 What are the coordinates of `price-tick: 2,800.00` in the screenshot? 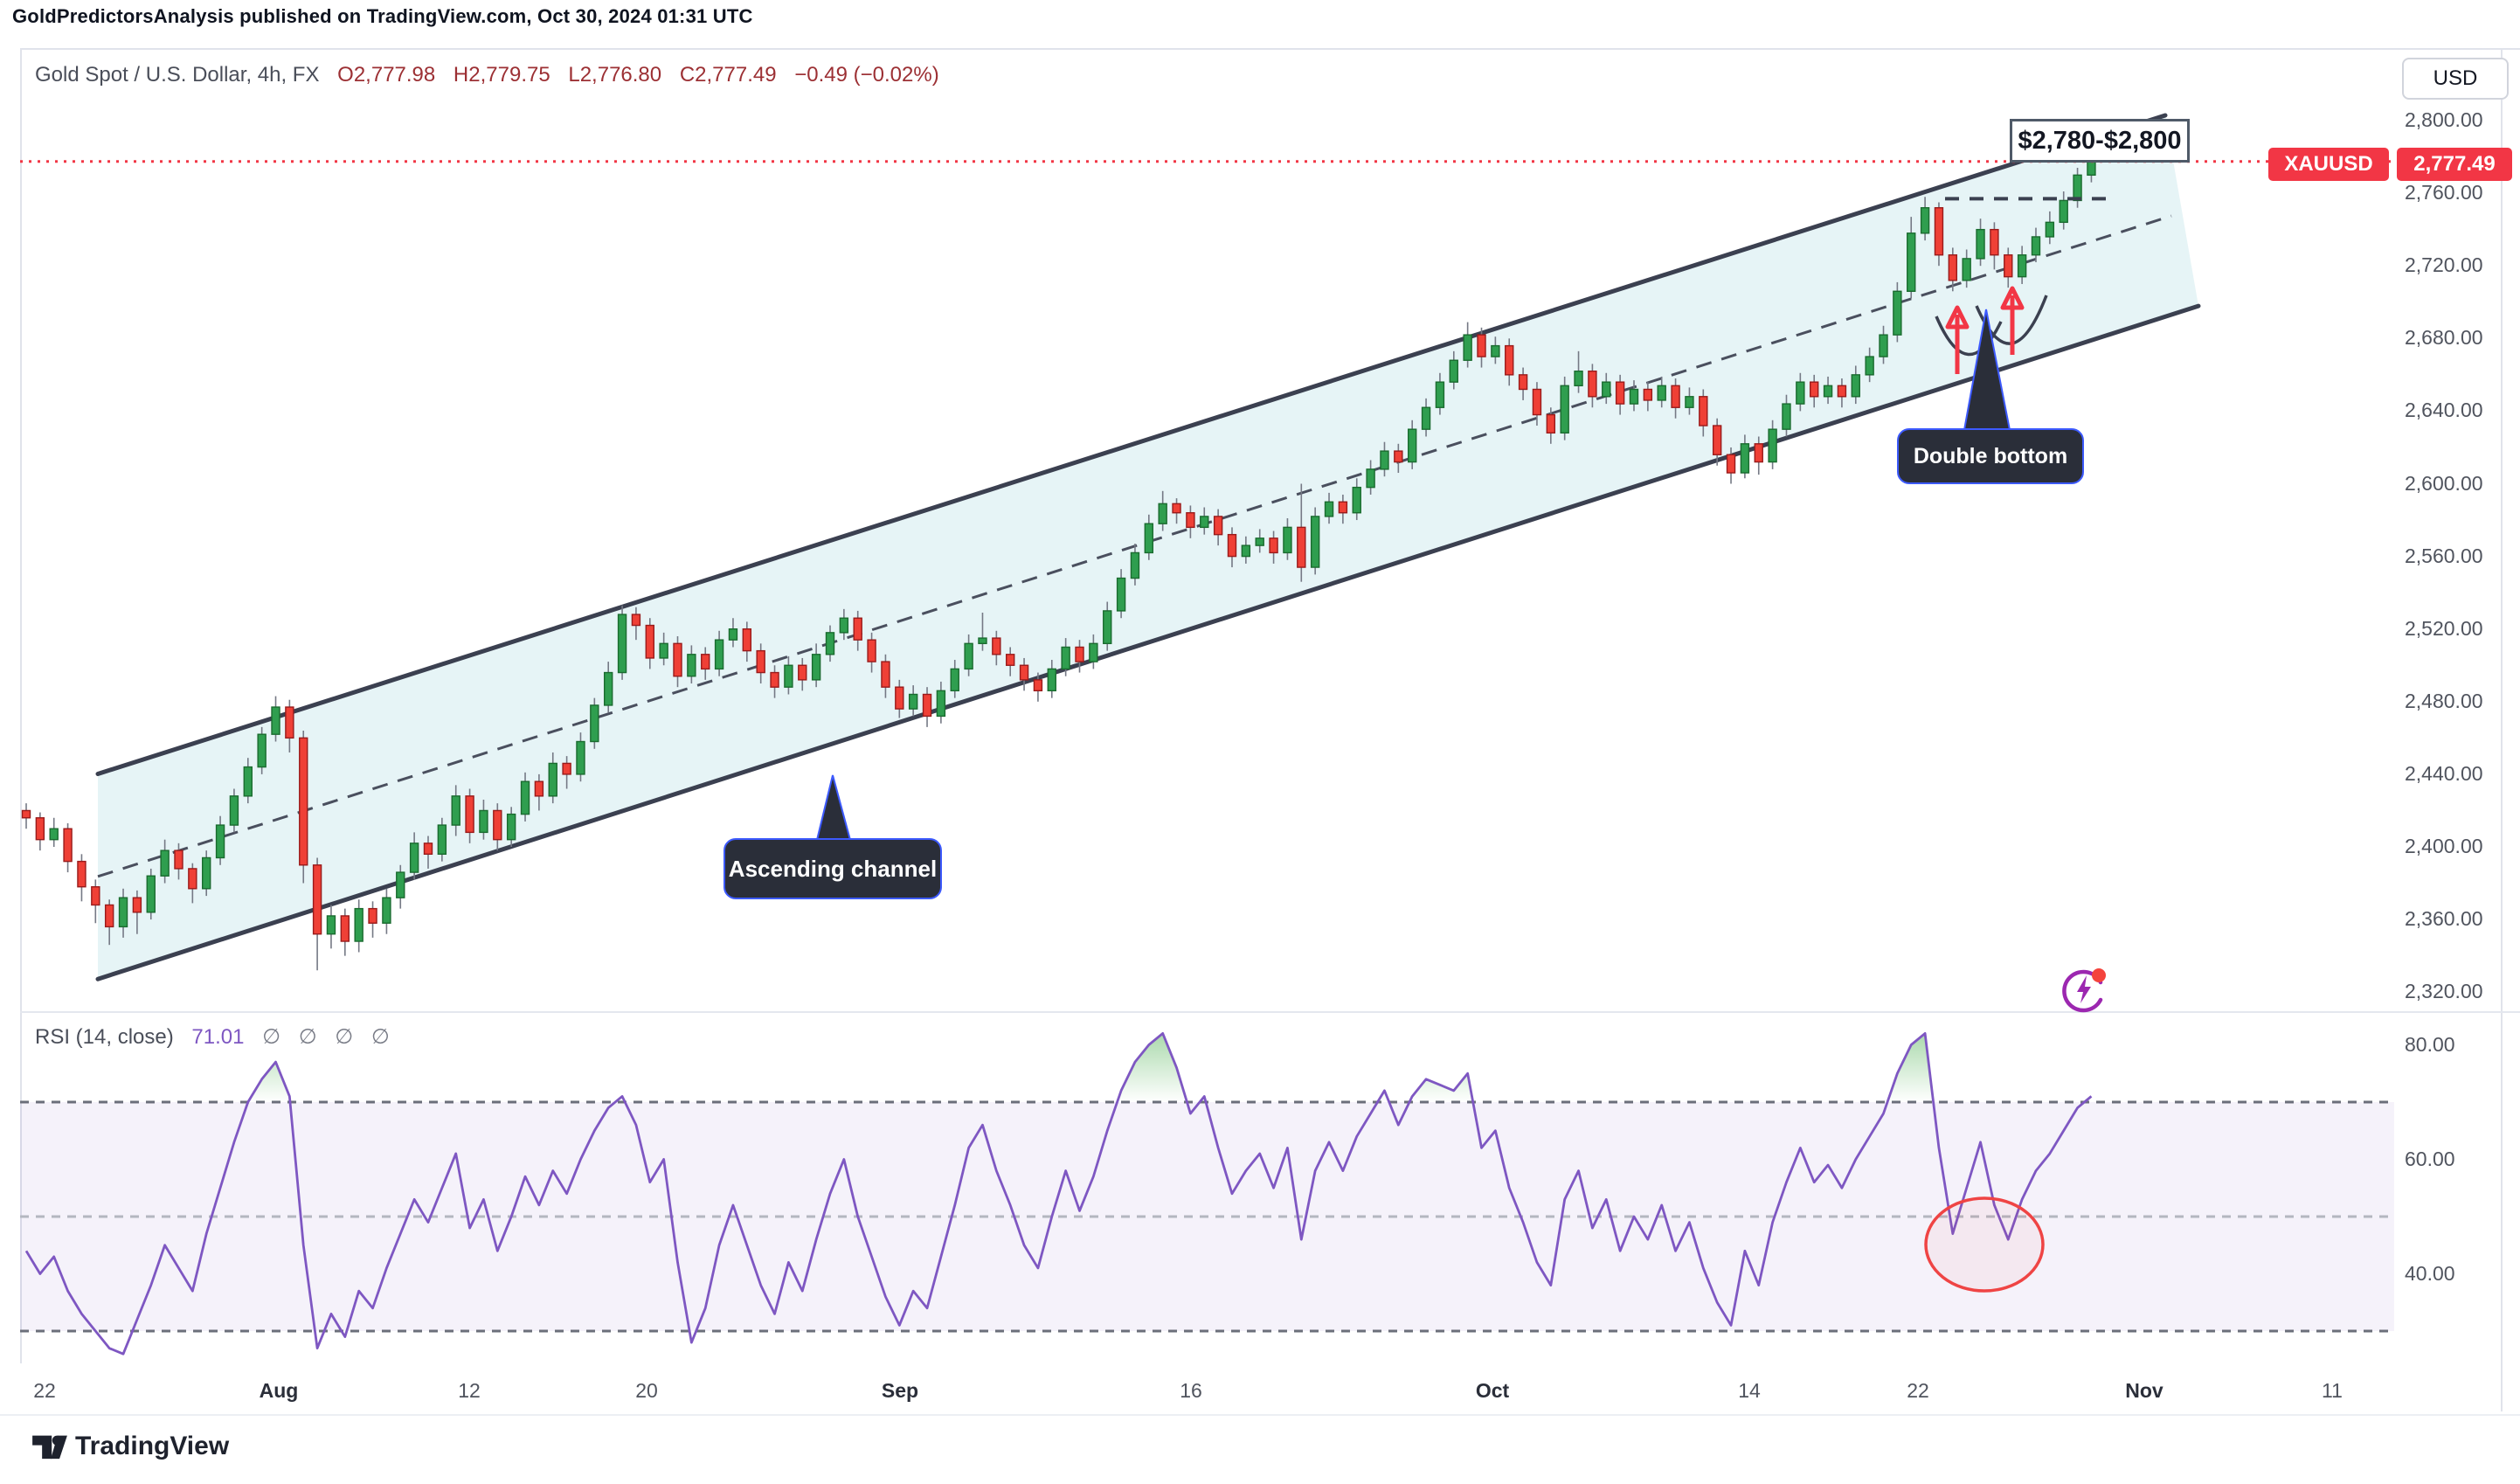 It's located at (2444, 119).